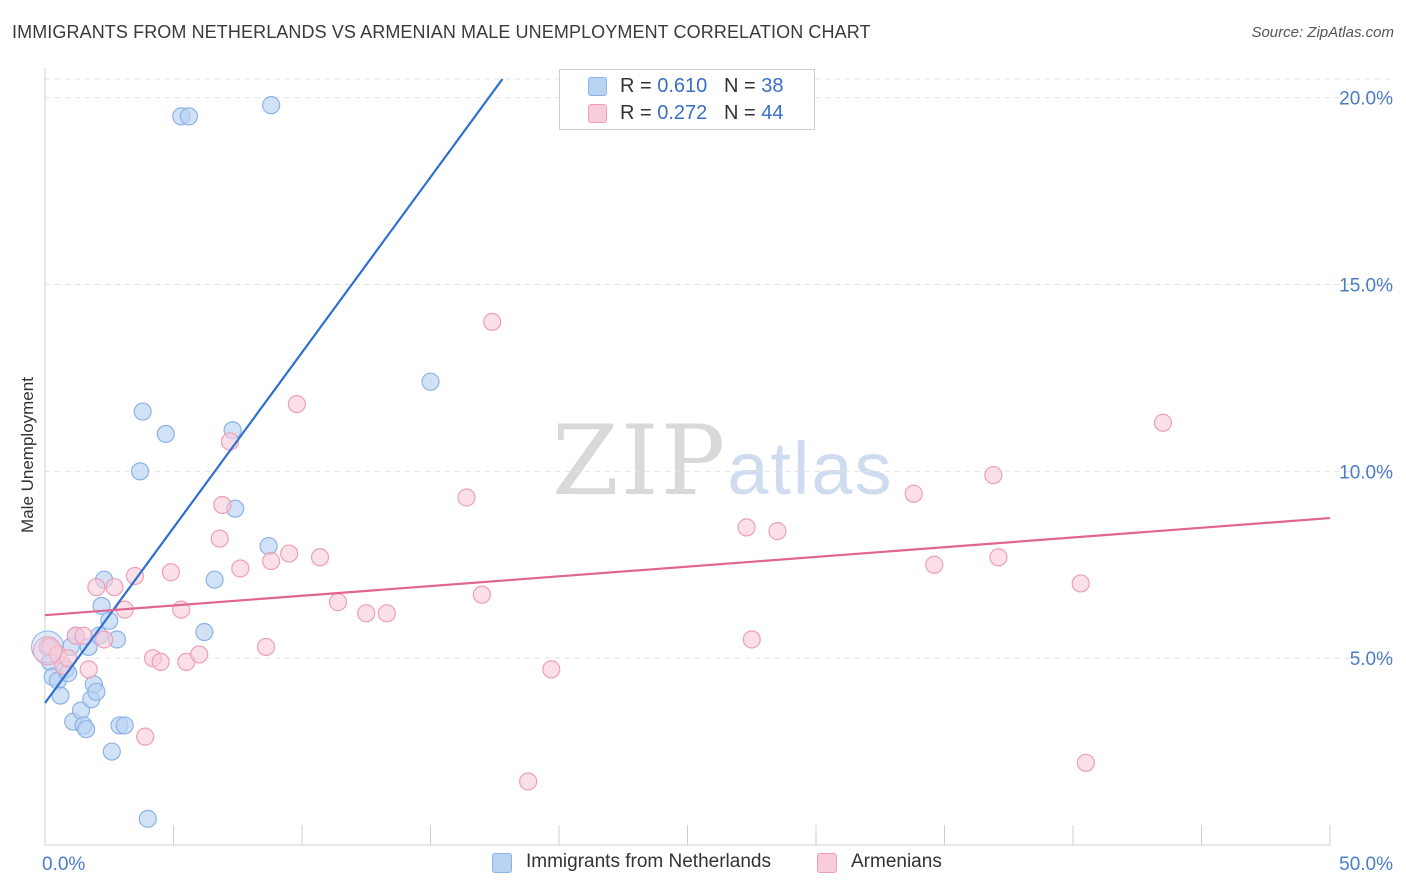  What do you see at coordinates (1322, 32) in the screenshot?
I see `source-label: Source: ZipAtlas.com` at bounding box center [1322, 32].